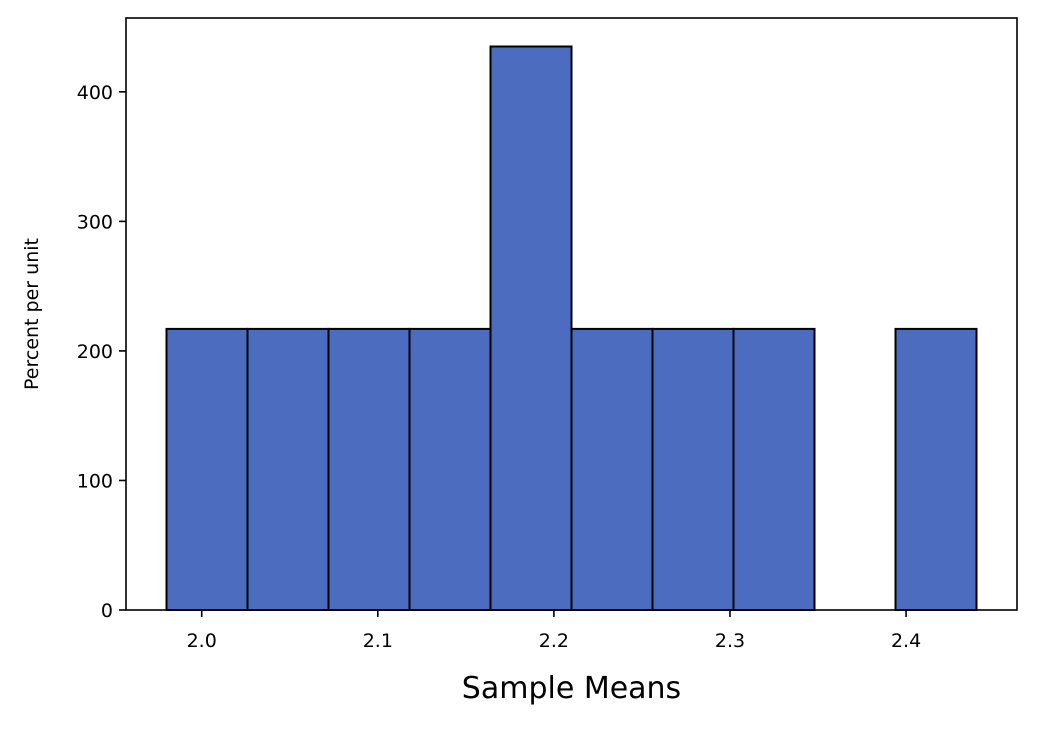  I want to click on y-axis-ticks: 0 100 200 300 400, so click(101, 352).